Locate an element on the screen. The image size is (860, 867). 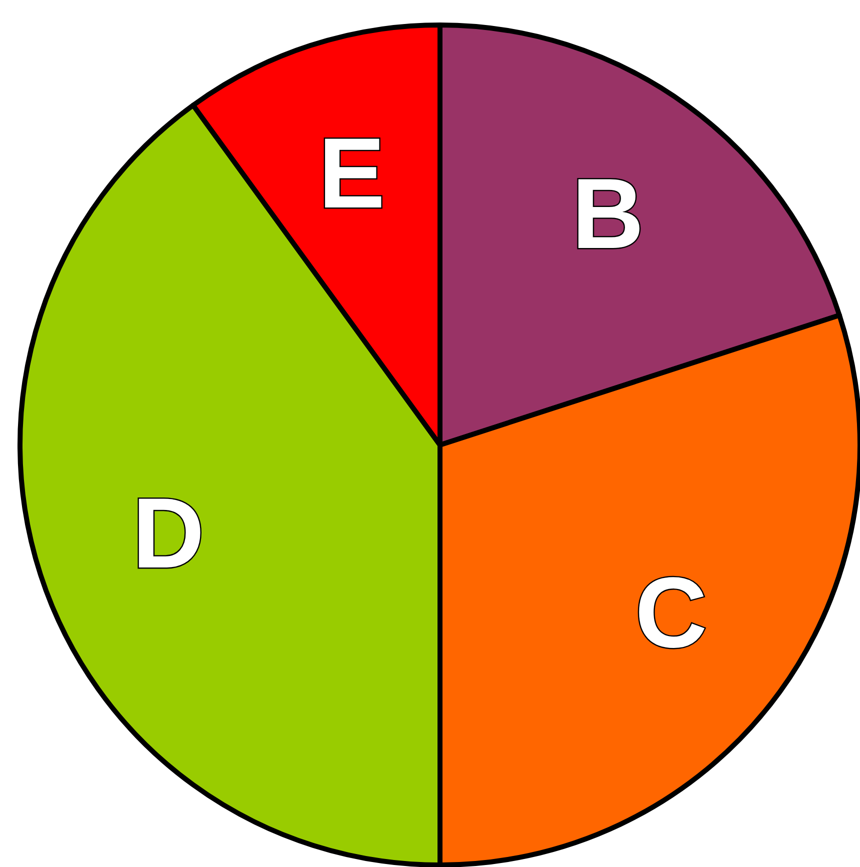
slice-label: E is located at coordinates (352, 173).